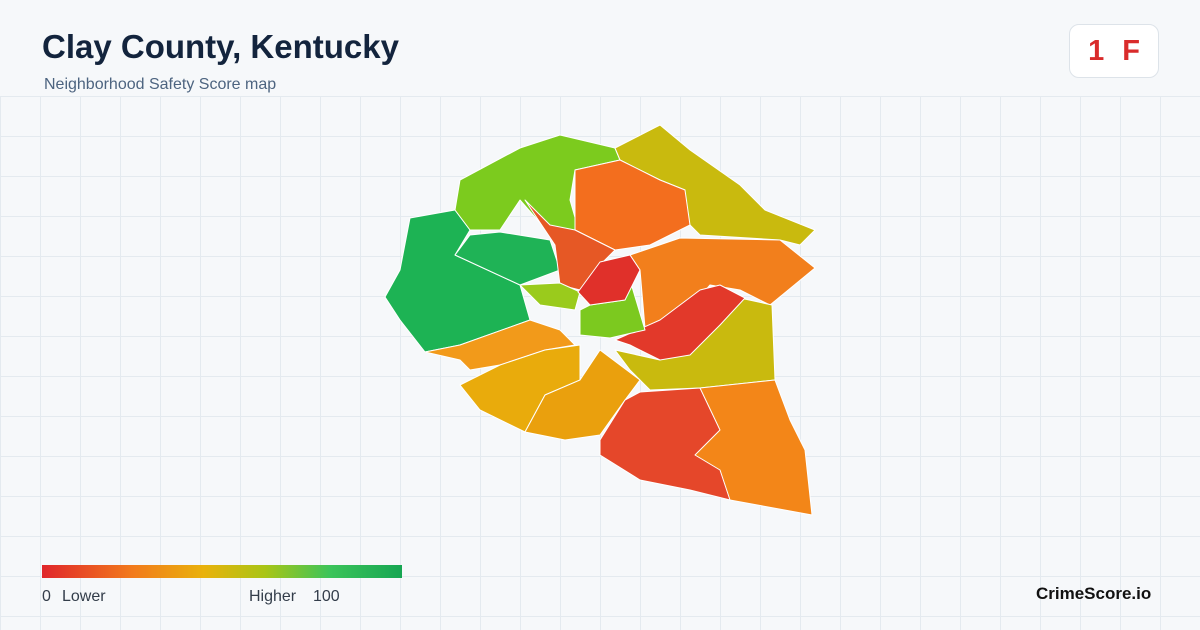 Image resolution: width=1200 pixels, height=630 pixels. Describe the element at coordinates (1094, 593) in the screenshot. I see `brand: CrimeScore.io` at that location.